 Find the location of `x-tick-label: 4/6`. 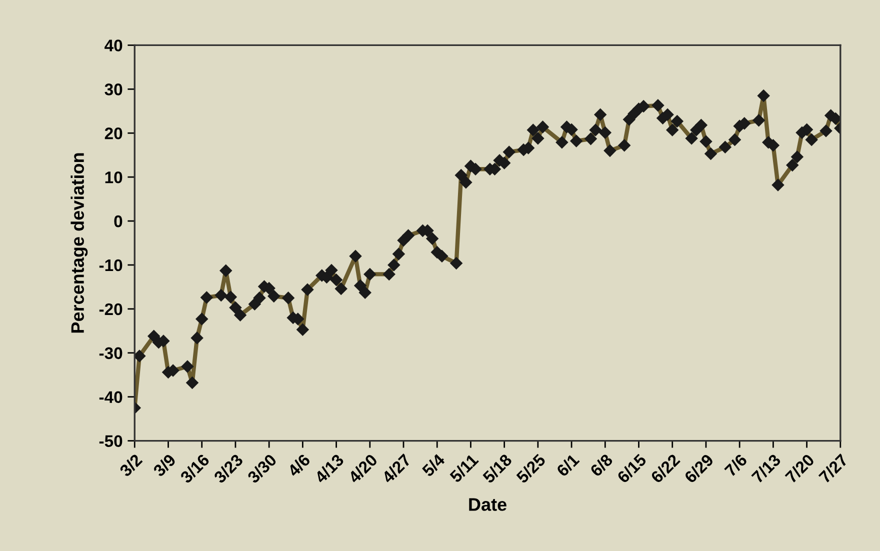

x-tick-label: 4/6 is located at coordinates (299, 465).